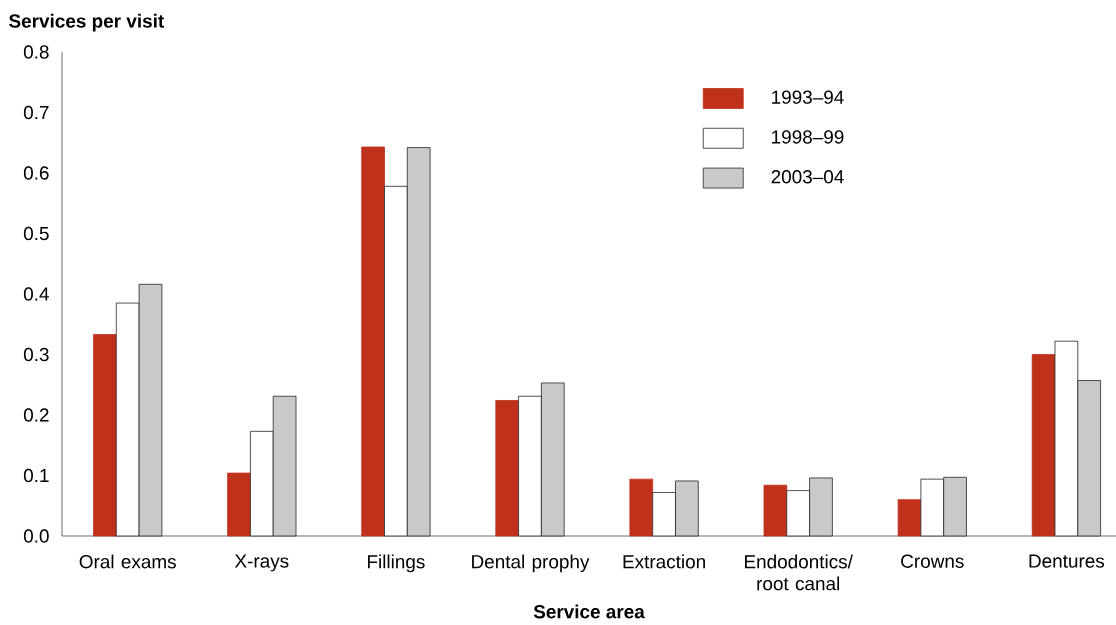 The image size is (1116, 625). What do you see at coordinates (589, 611) in the screenshot?
I see `x-axis-title: Service area` at bounding box center [589, 611].